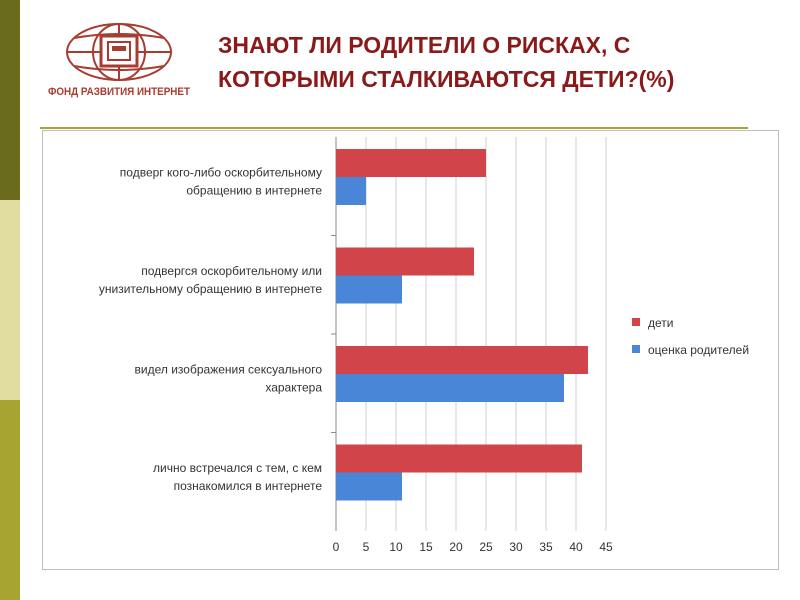 This screenshot has width=800, height=600. I want to click on fund-logo: ФОНД РАЗВИТИЯ ИНТЕРНЕТ, so click(119, 60).